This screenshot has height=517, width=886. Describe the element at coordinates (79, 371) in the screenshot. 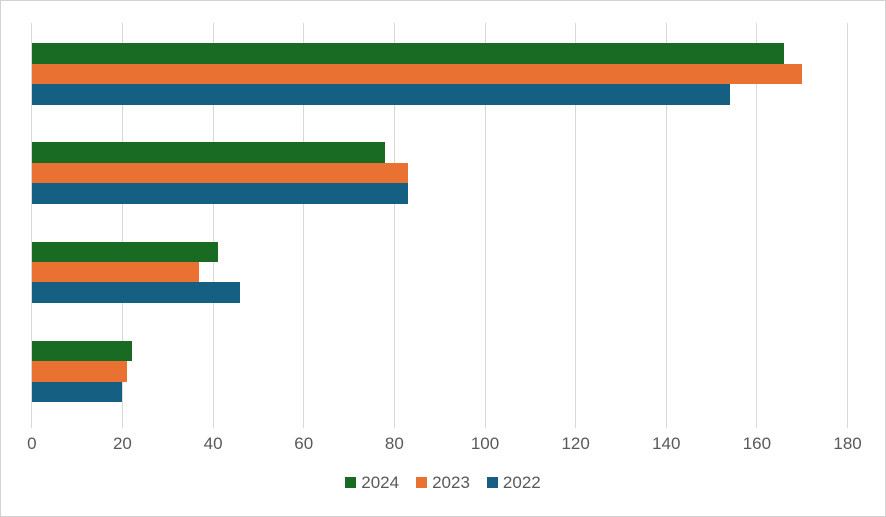

I see `bar-2023-group4` at that location.